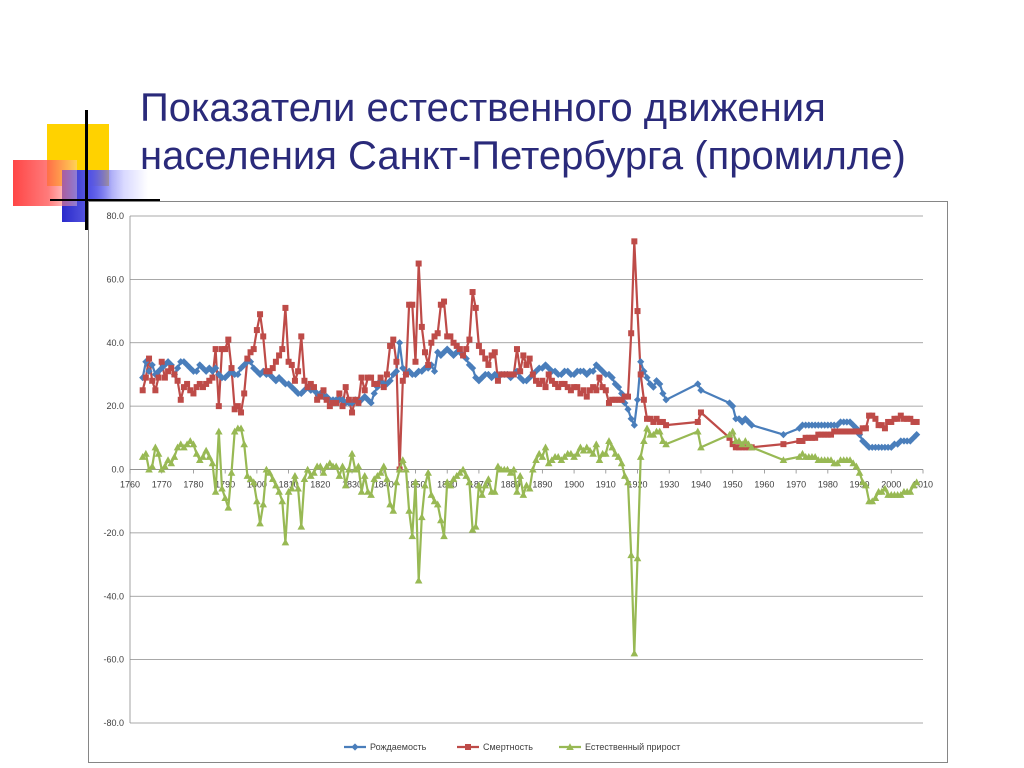 The width and height of the screenshot is (1024, 768). What do you see at coordinates (45, 183) in the screenshot?
I see `deco-red-bar` at bounding box center [45, 183].